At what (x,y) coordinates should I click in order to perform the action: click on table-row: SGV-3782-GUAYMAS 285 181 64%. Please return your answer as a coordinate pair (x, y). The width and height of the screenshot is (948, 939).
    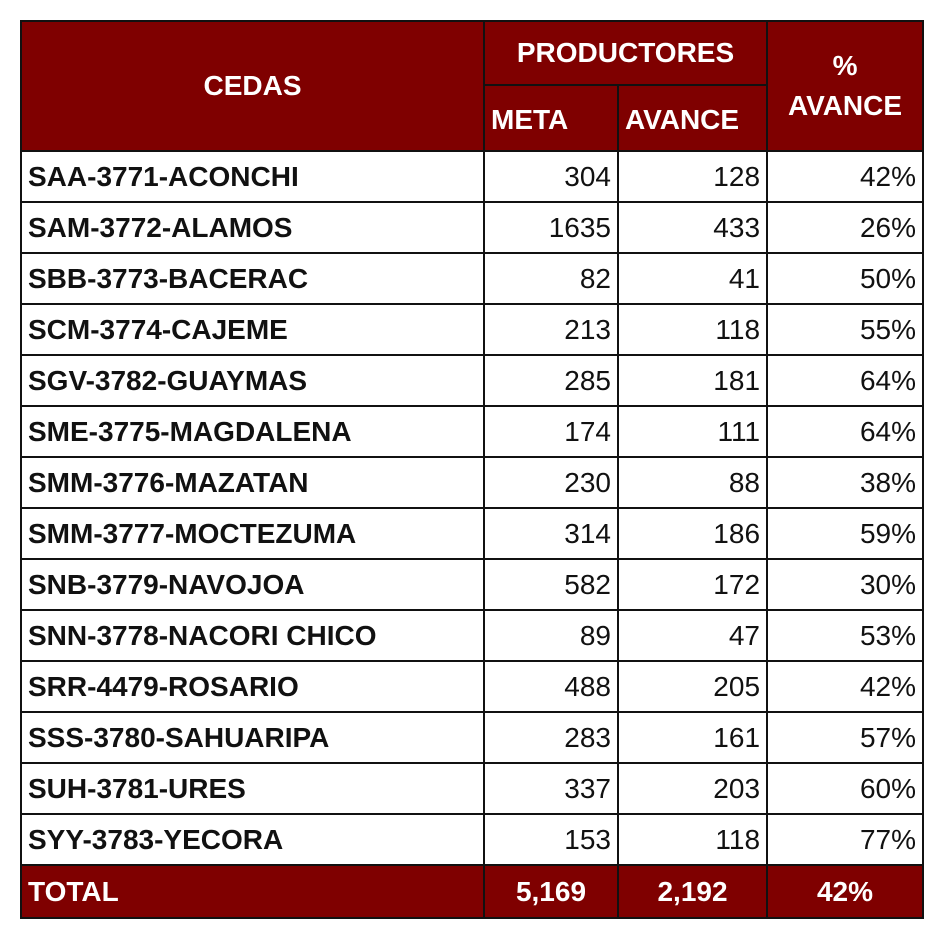
    Looking at the image, I should click on (472, 380).